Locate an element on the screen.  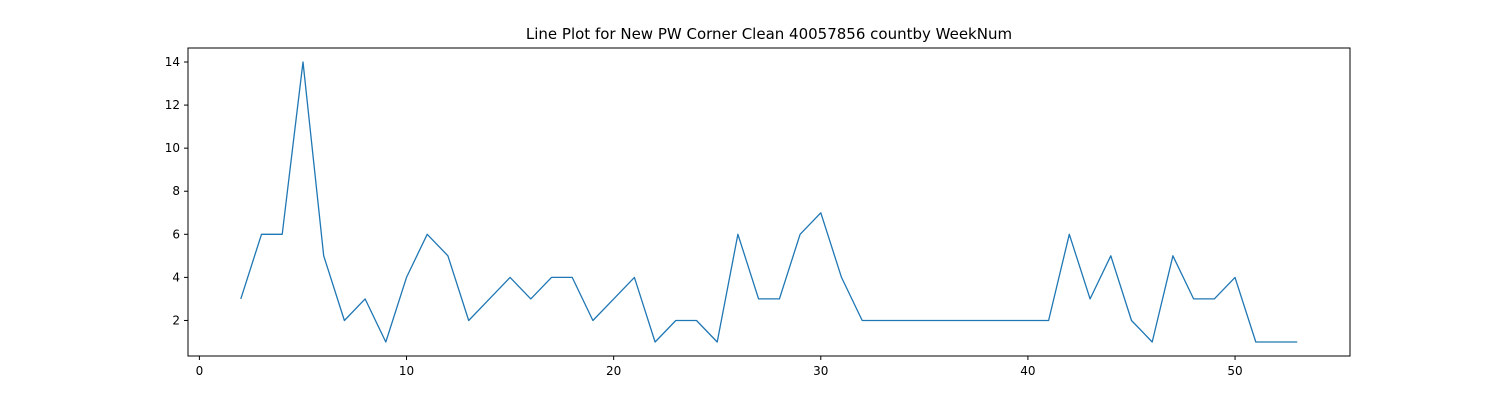
x-tick-label: 50 is located at coordinates (1234, 371).